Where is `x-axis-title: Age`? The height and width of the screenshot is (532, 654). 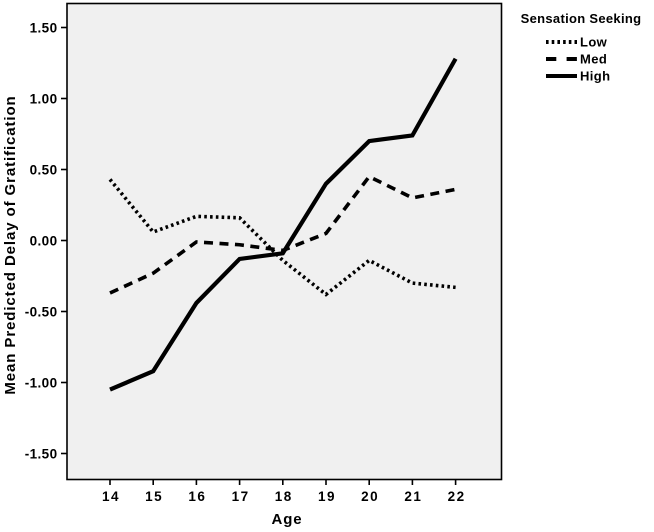
x-axis-title: Age is located at coordinates (286, 519).